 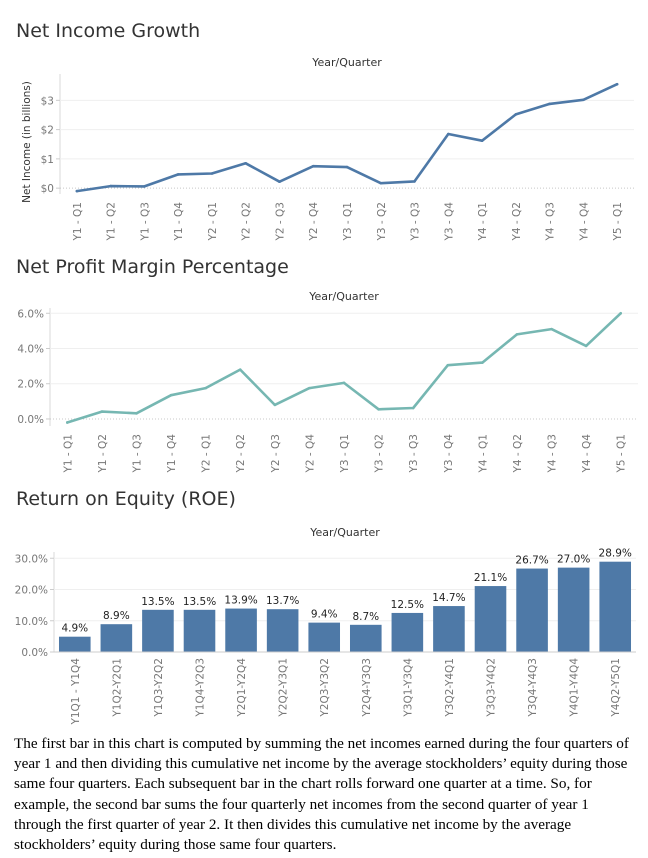 I want to click on profit-margin-x-tick-label: Y4 - Q1, so click(x=483, y=454).